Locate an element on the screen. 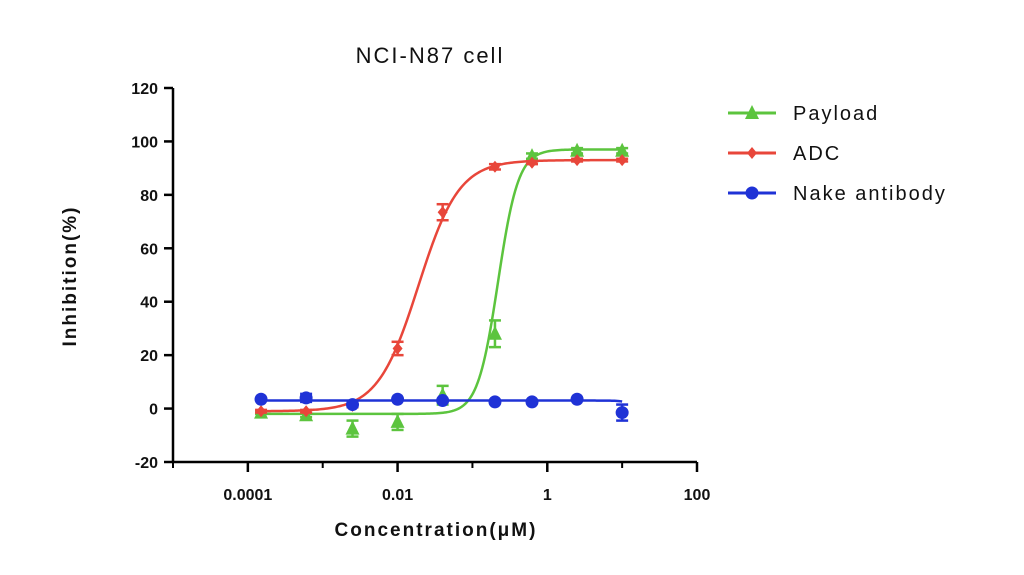 This screenshot has height=575, width=1024. x-tick-label: 0.0001 is located at coordinates (247, 495).